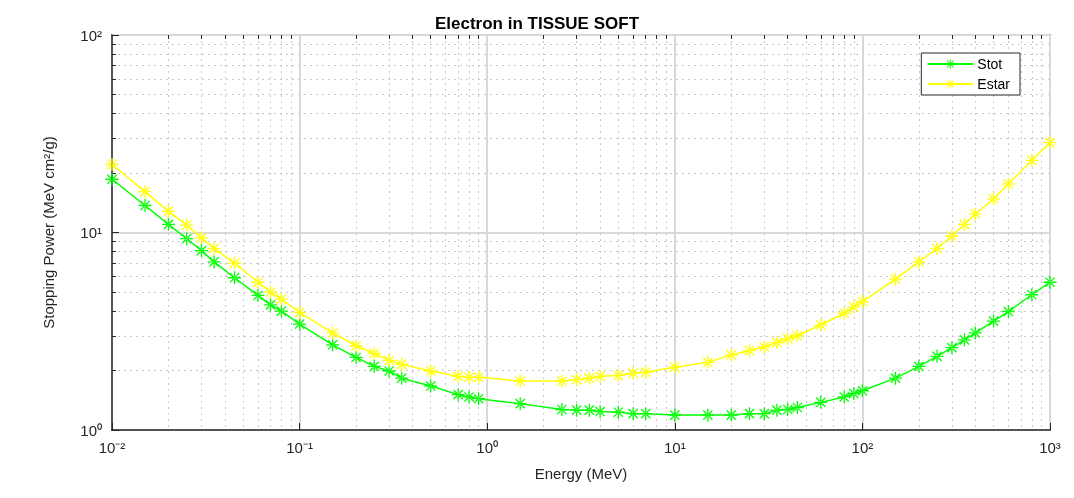 The width and height of the screenshot is (1074, 498). Describe the element at coordinates (91, 430) in the screenshot. I see `y-tick-label: 10⁰` at that location.